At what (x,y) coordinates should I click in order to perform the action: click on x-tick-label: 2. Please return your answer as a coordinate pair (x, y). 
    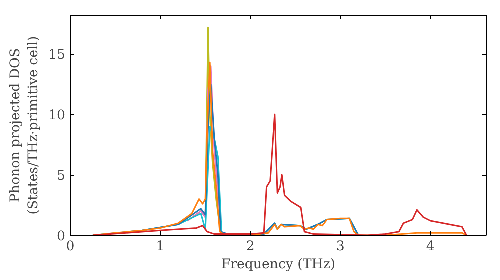
    Looking at the image, I should click on (250, 247).